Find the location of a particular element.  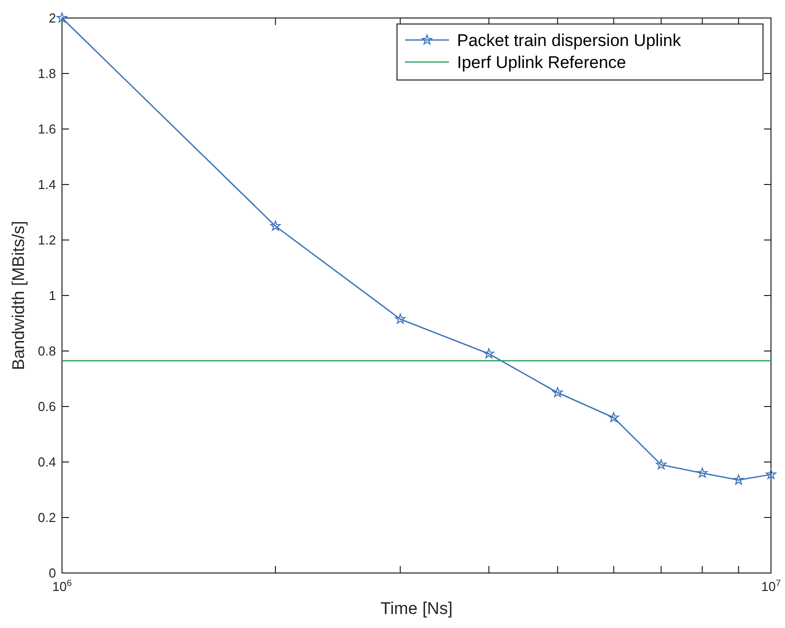

y-axis-title: Bandwidth [MBits/s] is located at coordinates (18, 295).